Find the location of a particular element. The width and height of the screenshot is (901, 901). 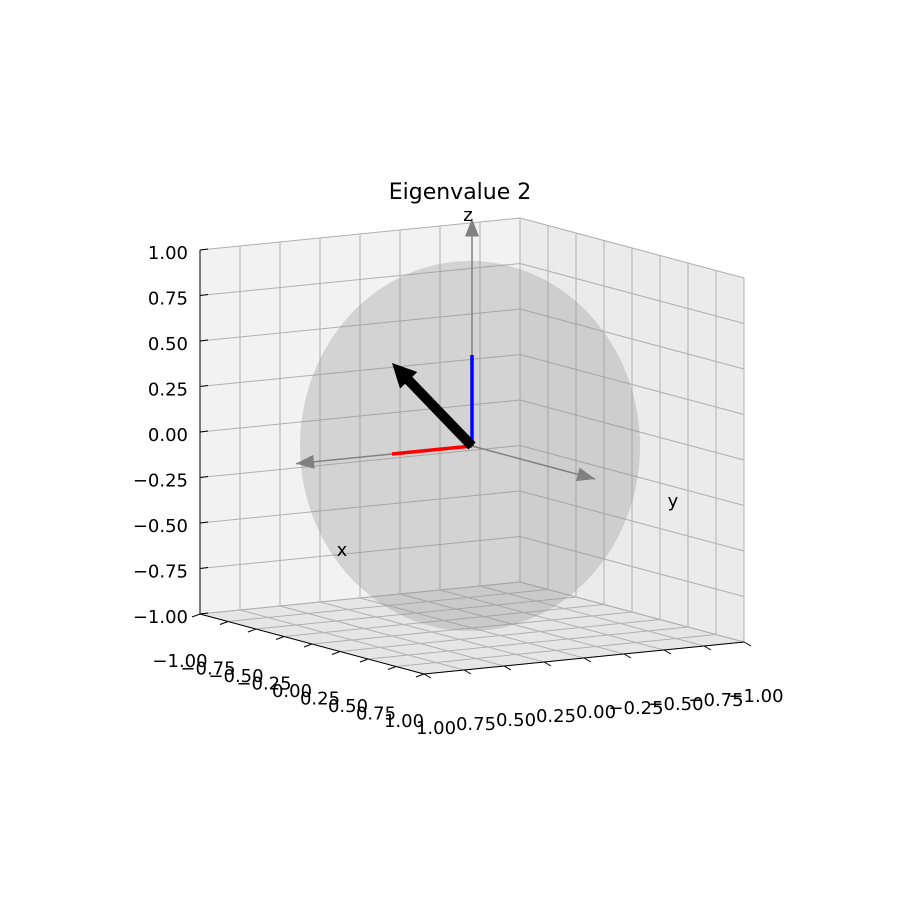

x-tick-label: 0.75 is located at coordinates (476, 724).